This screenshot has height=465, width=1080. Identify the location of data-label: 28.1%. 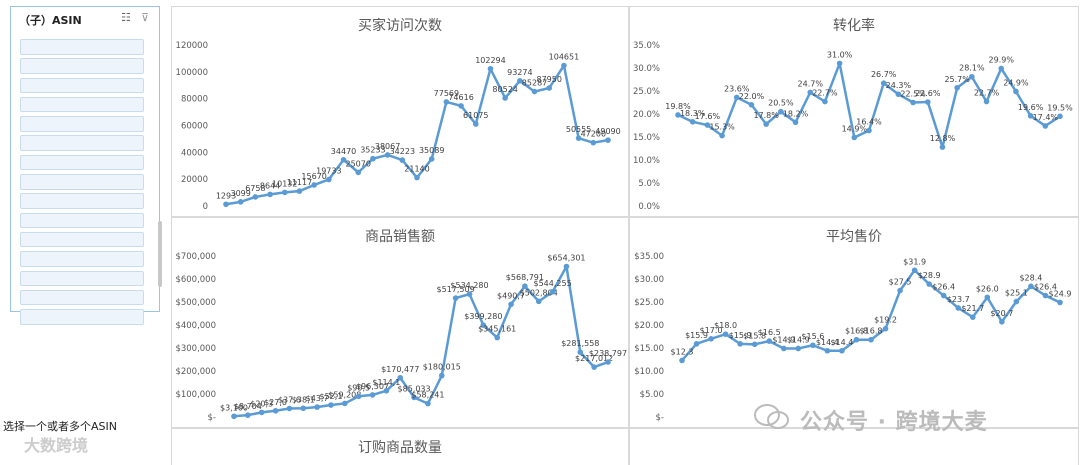
(972, 68).